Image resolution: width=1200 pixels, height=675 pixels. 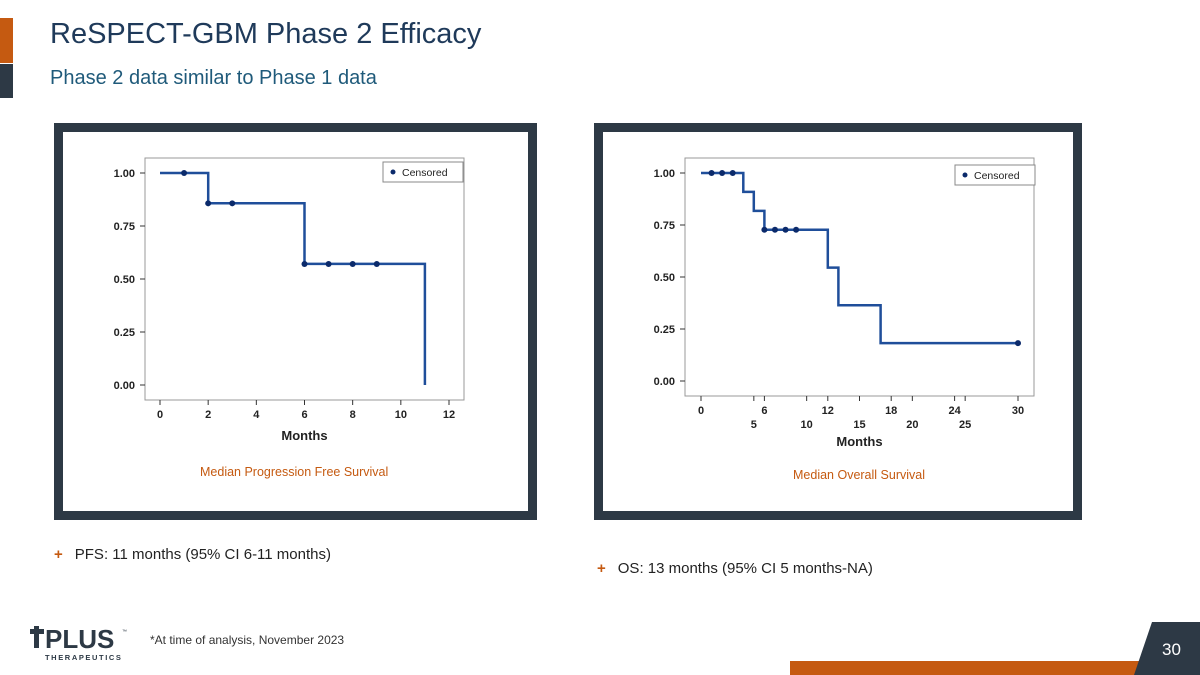 What do you see at coordinates (954, 411) in the screenshot?
I see `x-tick-label: 24` at bounding box center [954, 411].